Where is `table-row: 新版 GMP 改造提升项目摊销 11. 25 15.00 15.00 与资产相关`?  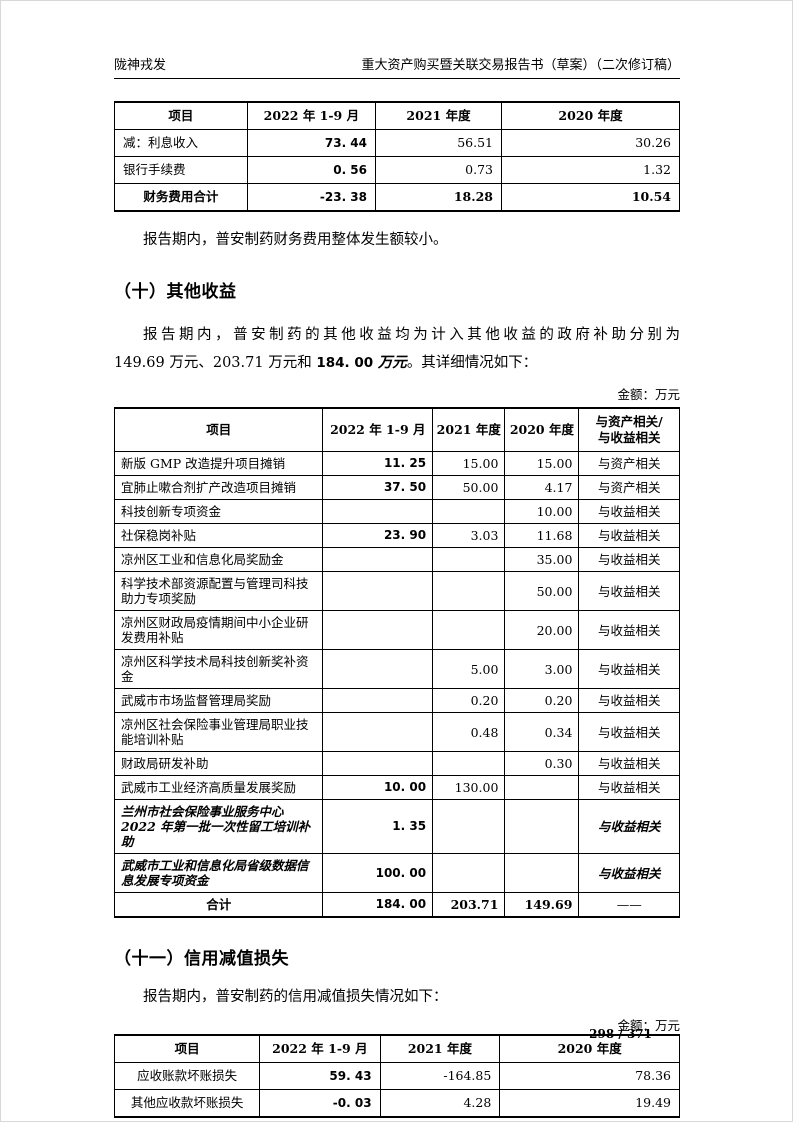
table-row: 新版 GMP 改造提升项目摊销 11. 25 15.00 15.00 与资产相关 is located at coordinates (396, 463).